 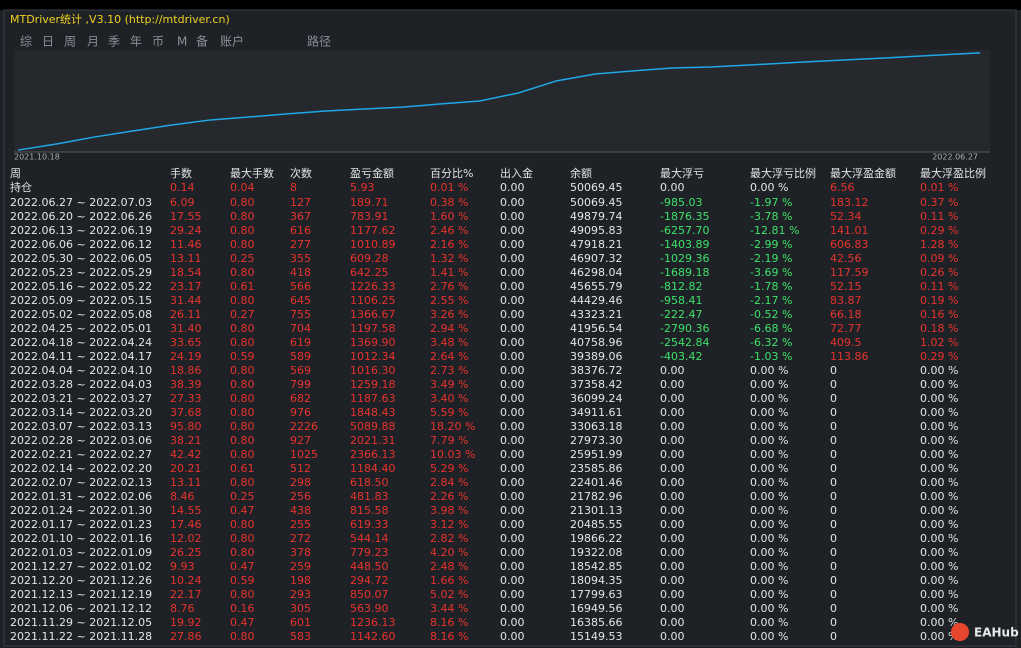 What do you see at coordinates (114, 42) in the screenshot?
I see `tab: 季` at bounding box center [114, 42].